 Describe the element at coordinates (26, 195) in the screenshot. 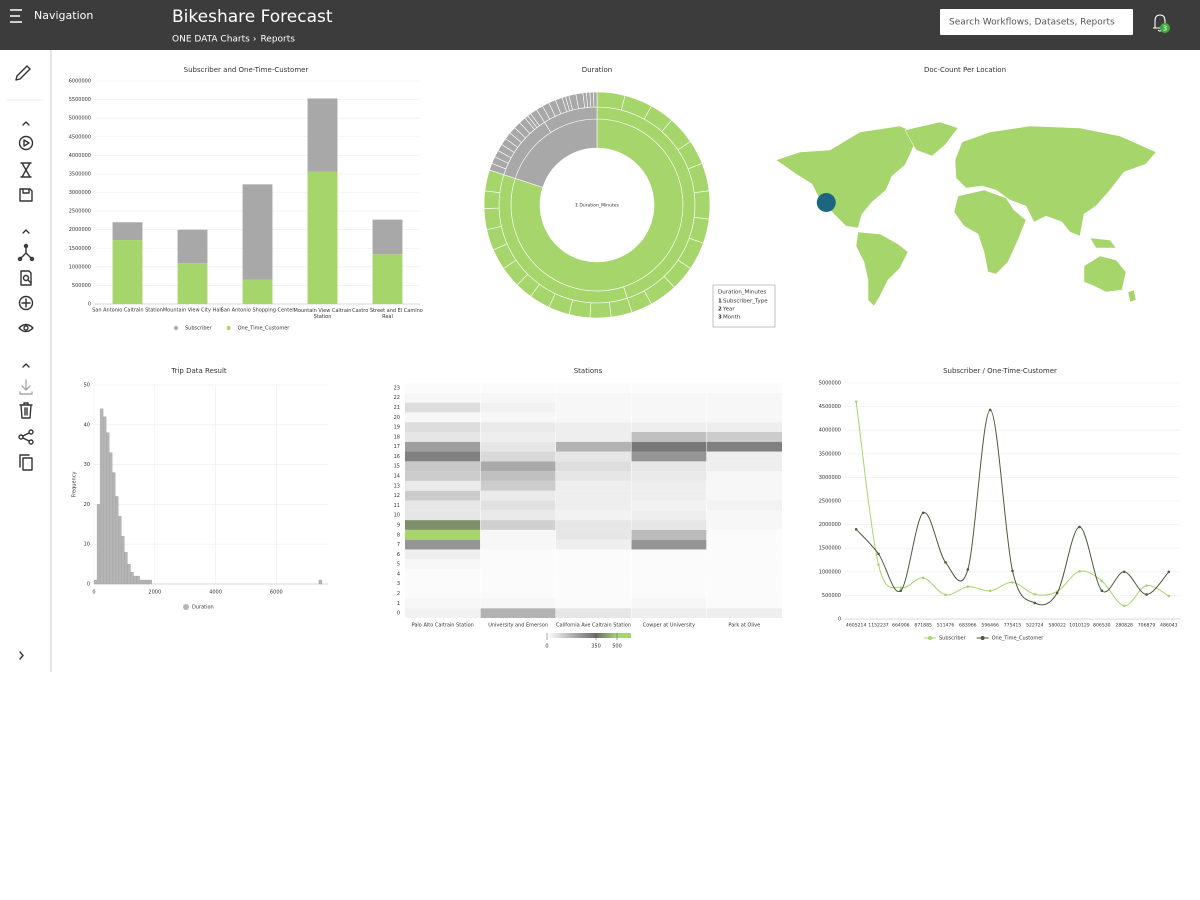

I see `save-icon` at that location.